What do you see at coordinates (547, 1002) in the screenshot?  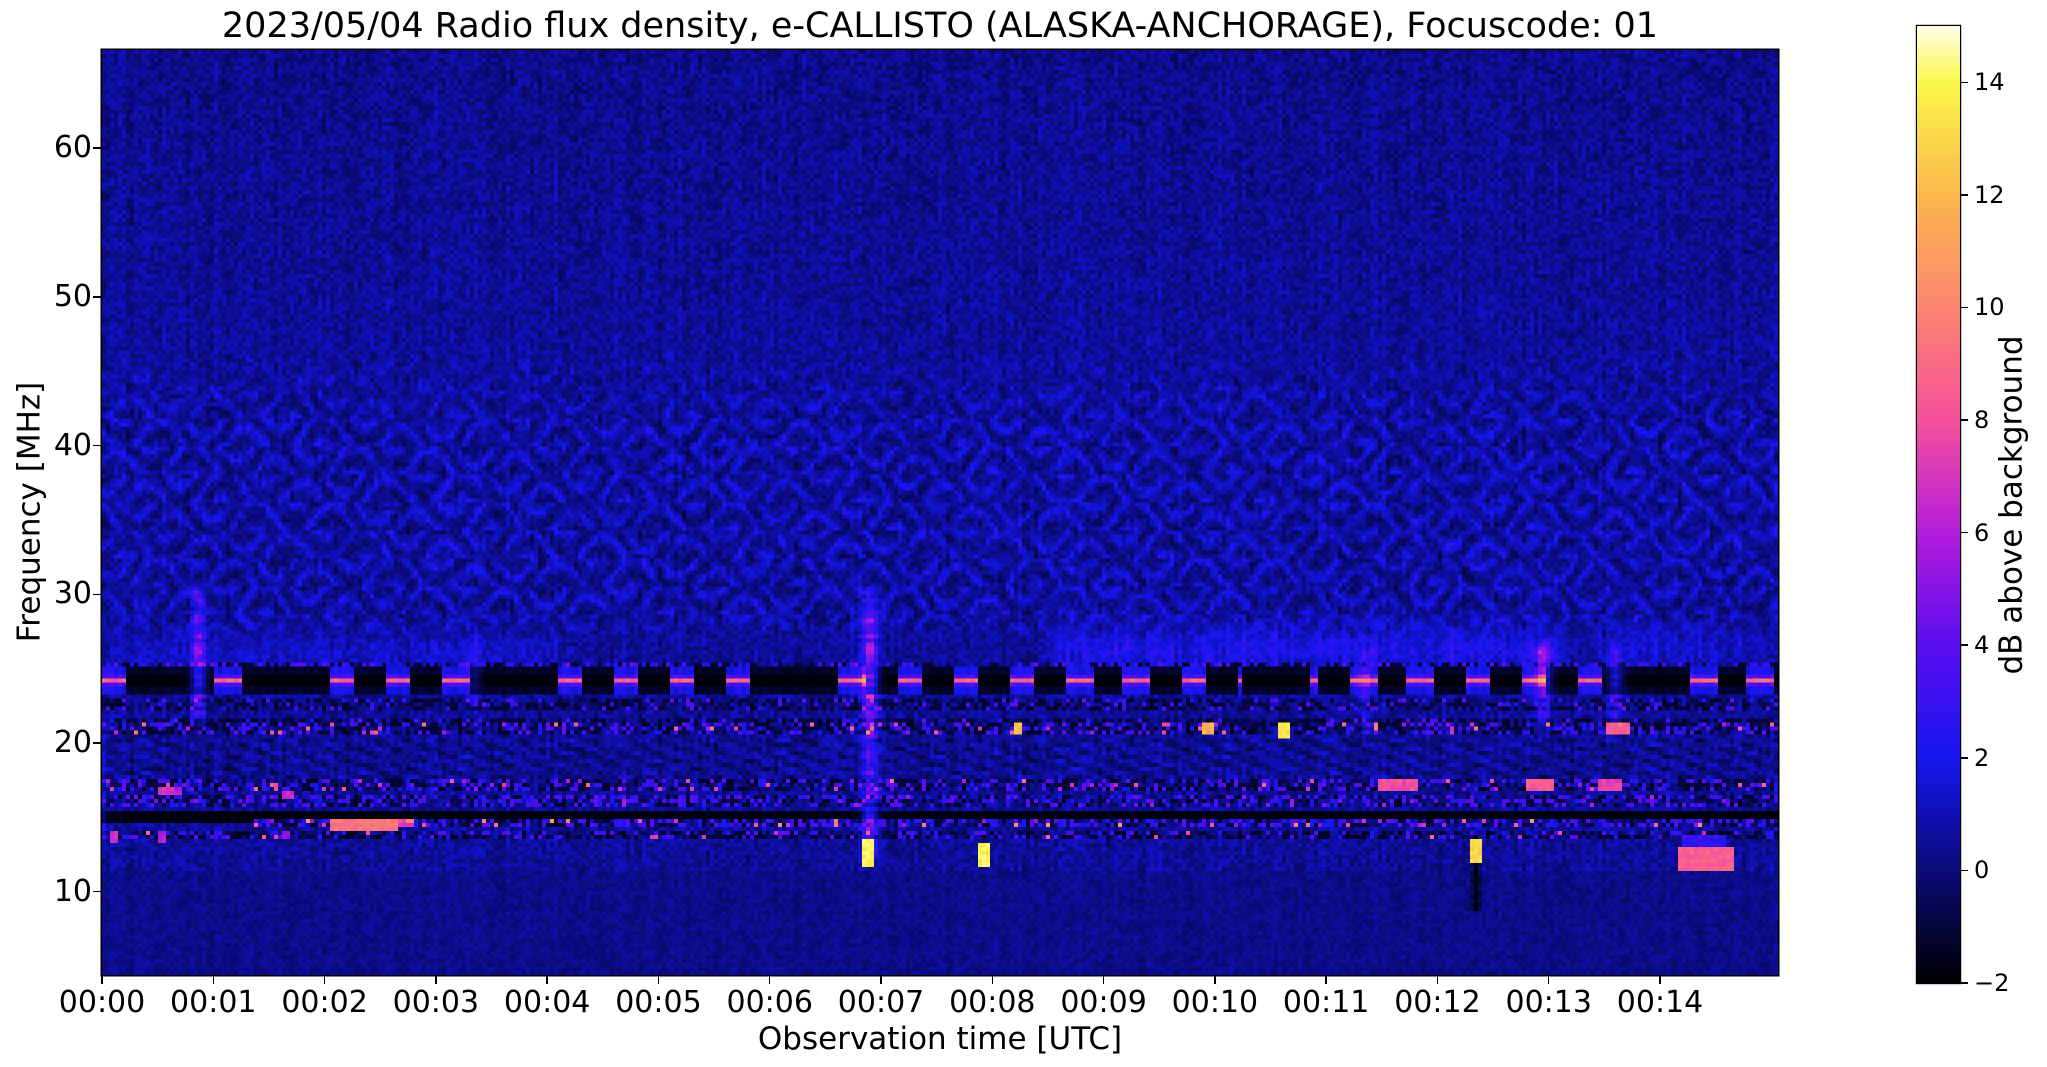 I see `x-tick-label: 00:04` at bounding box center [547, 1002].